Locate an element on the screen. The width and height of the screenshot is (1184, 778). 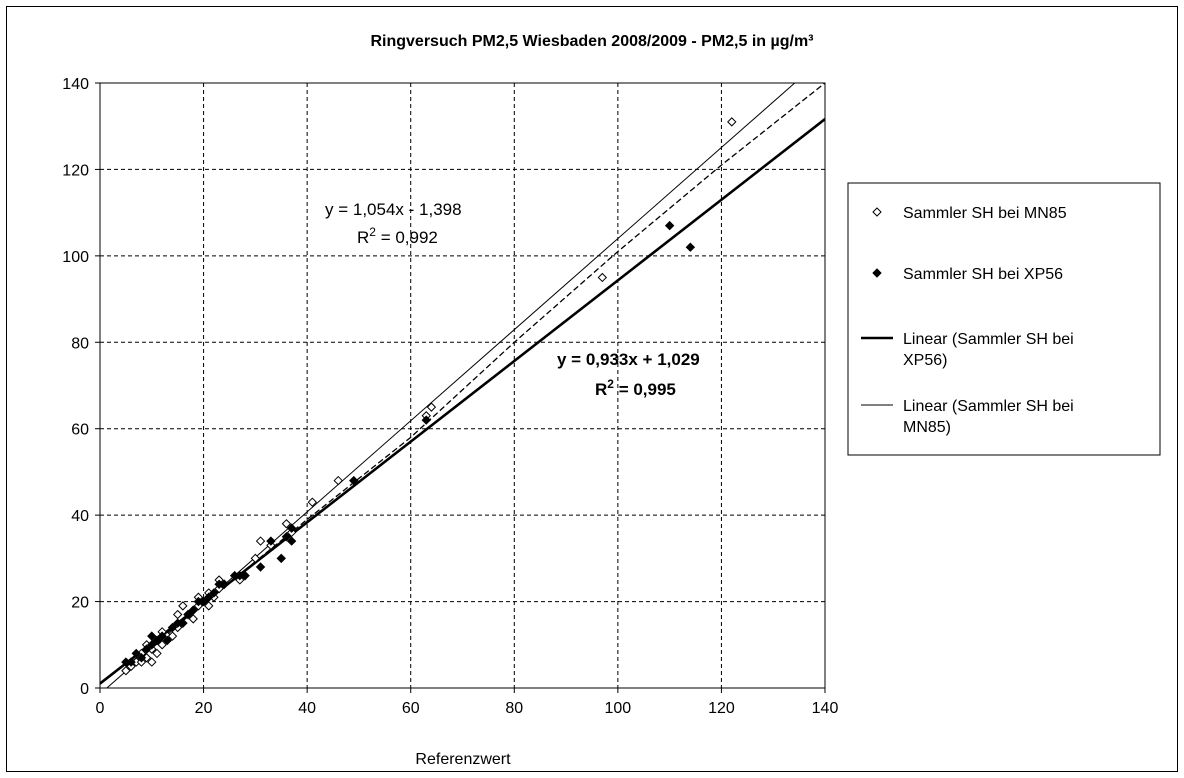
legend-label: MN85) is located at coordinates (927, 427).